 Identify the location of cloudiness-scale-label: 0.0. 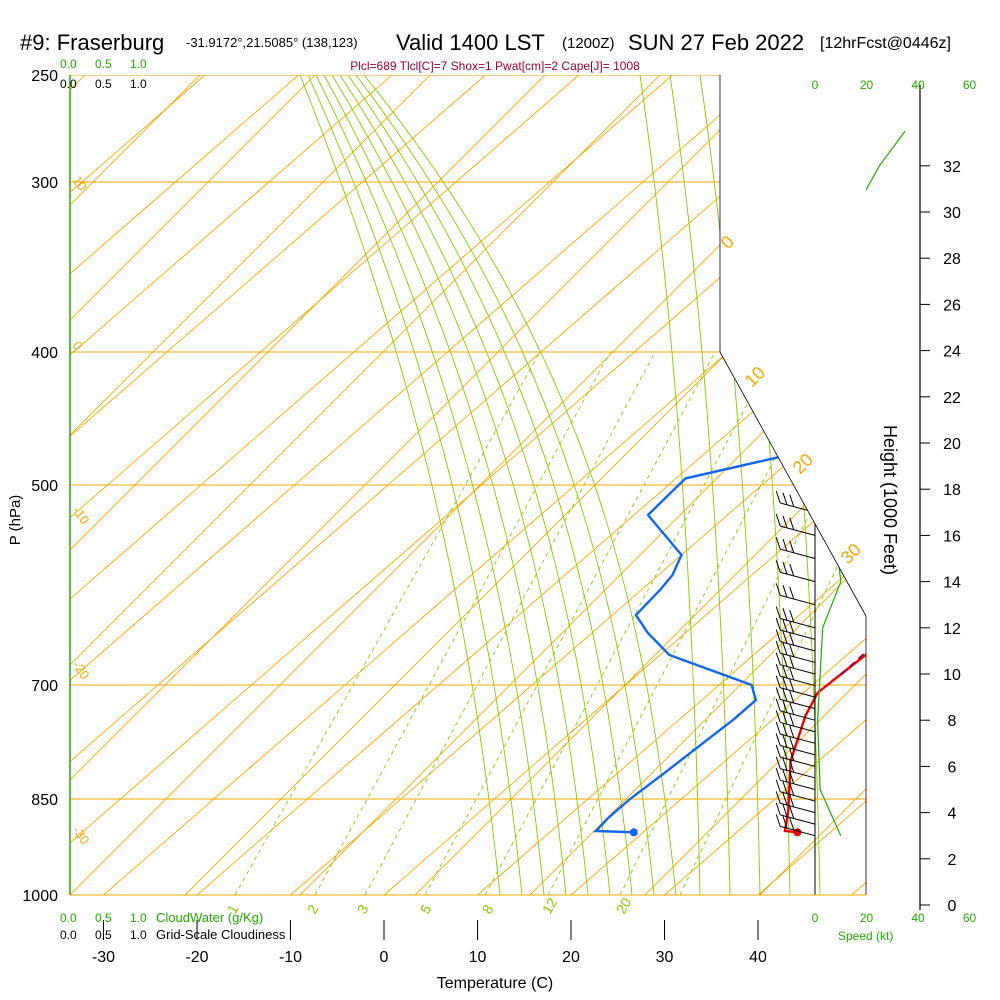
(68, 935).